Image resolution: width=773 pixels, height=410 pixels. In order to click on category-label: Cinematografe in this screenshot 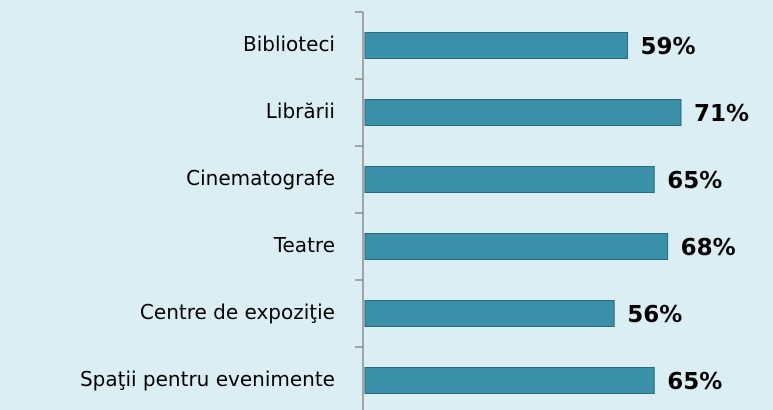, I will do `click(260, 178)`.